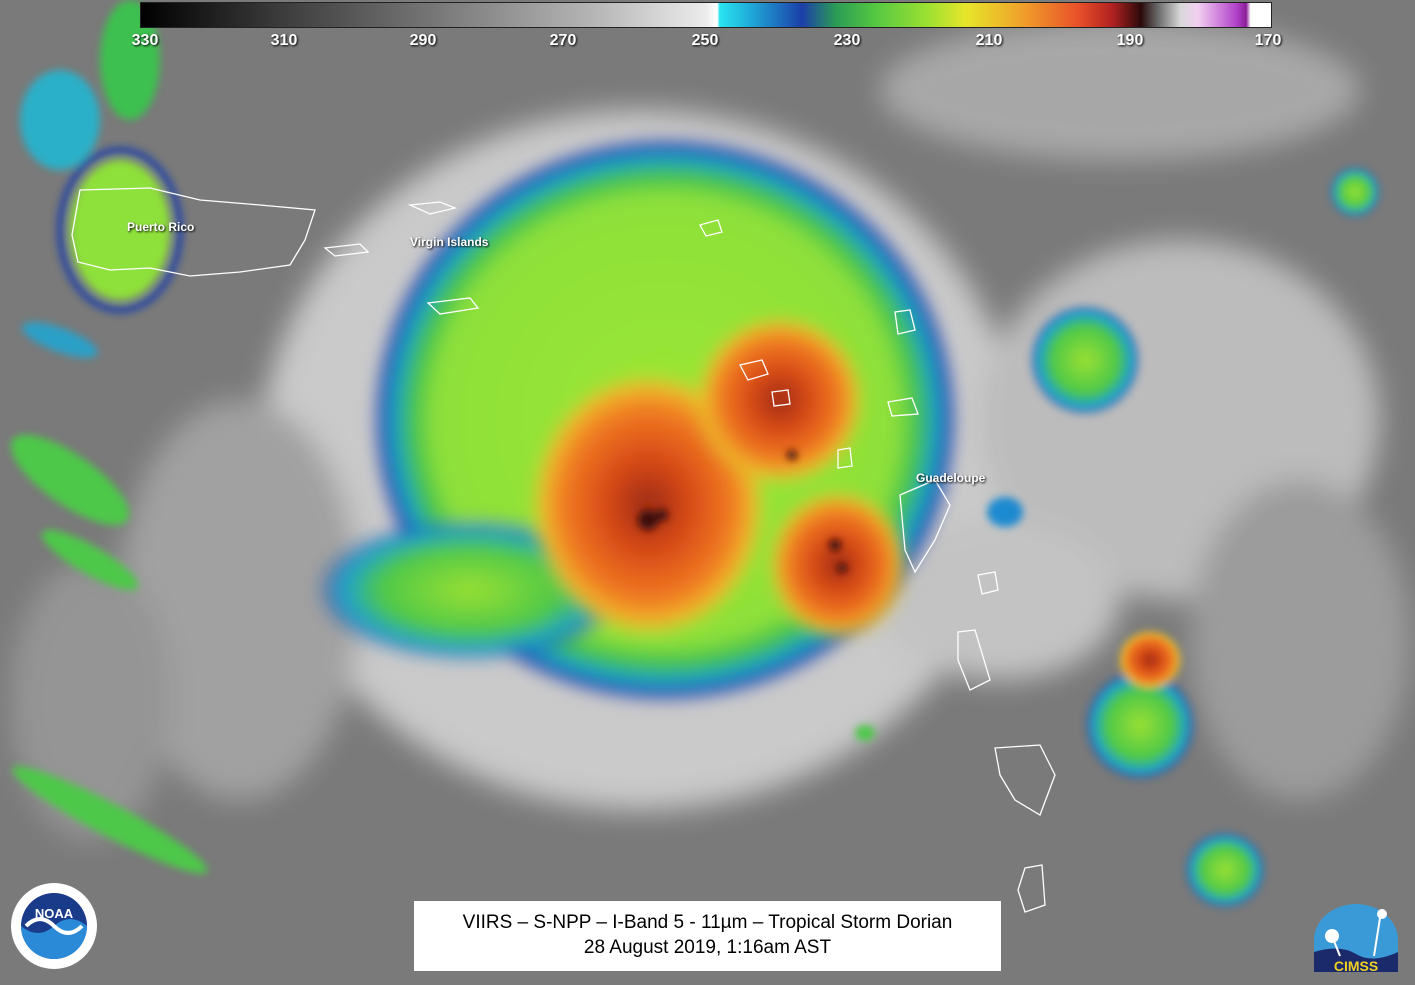 This screenshot has width=1415, height=985. What do you see at coordinates (847, 40) in the screenshot?
I see `colorbar-tick: 230` at bounding box center [847, 40].